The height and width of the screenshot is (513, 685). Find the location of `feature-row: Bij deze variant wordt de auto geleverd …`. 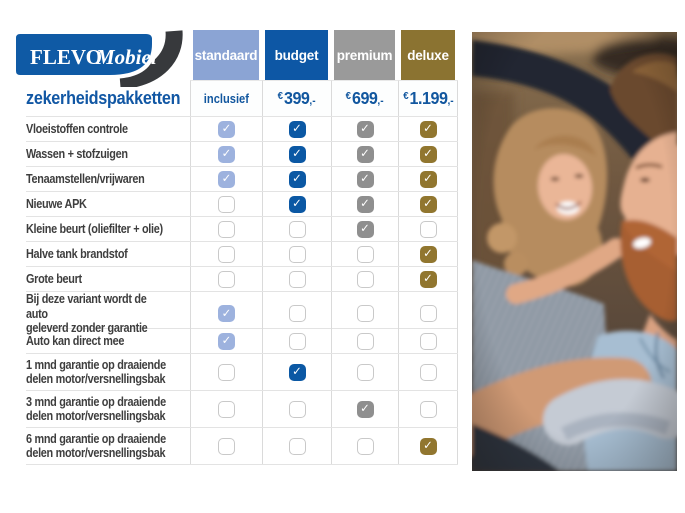

feature-row: Bij deze variant wordt de auto geleverd … is located at coordinates (242, 314).